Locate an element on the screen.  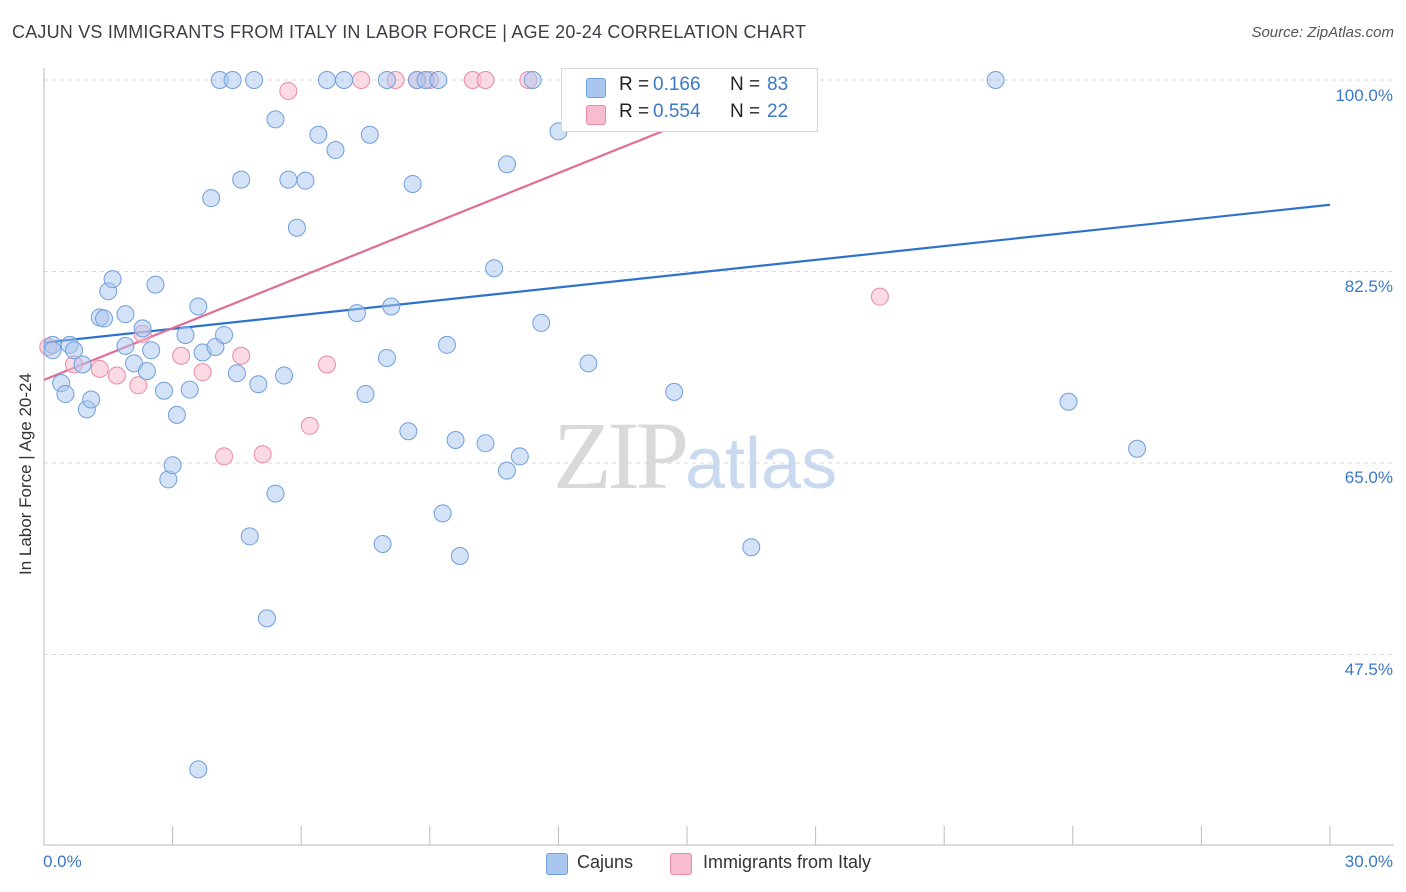
legend-row-cajuns: R = 0.166 N = 83 is located at coordinates (689, 87).